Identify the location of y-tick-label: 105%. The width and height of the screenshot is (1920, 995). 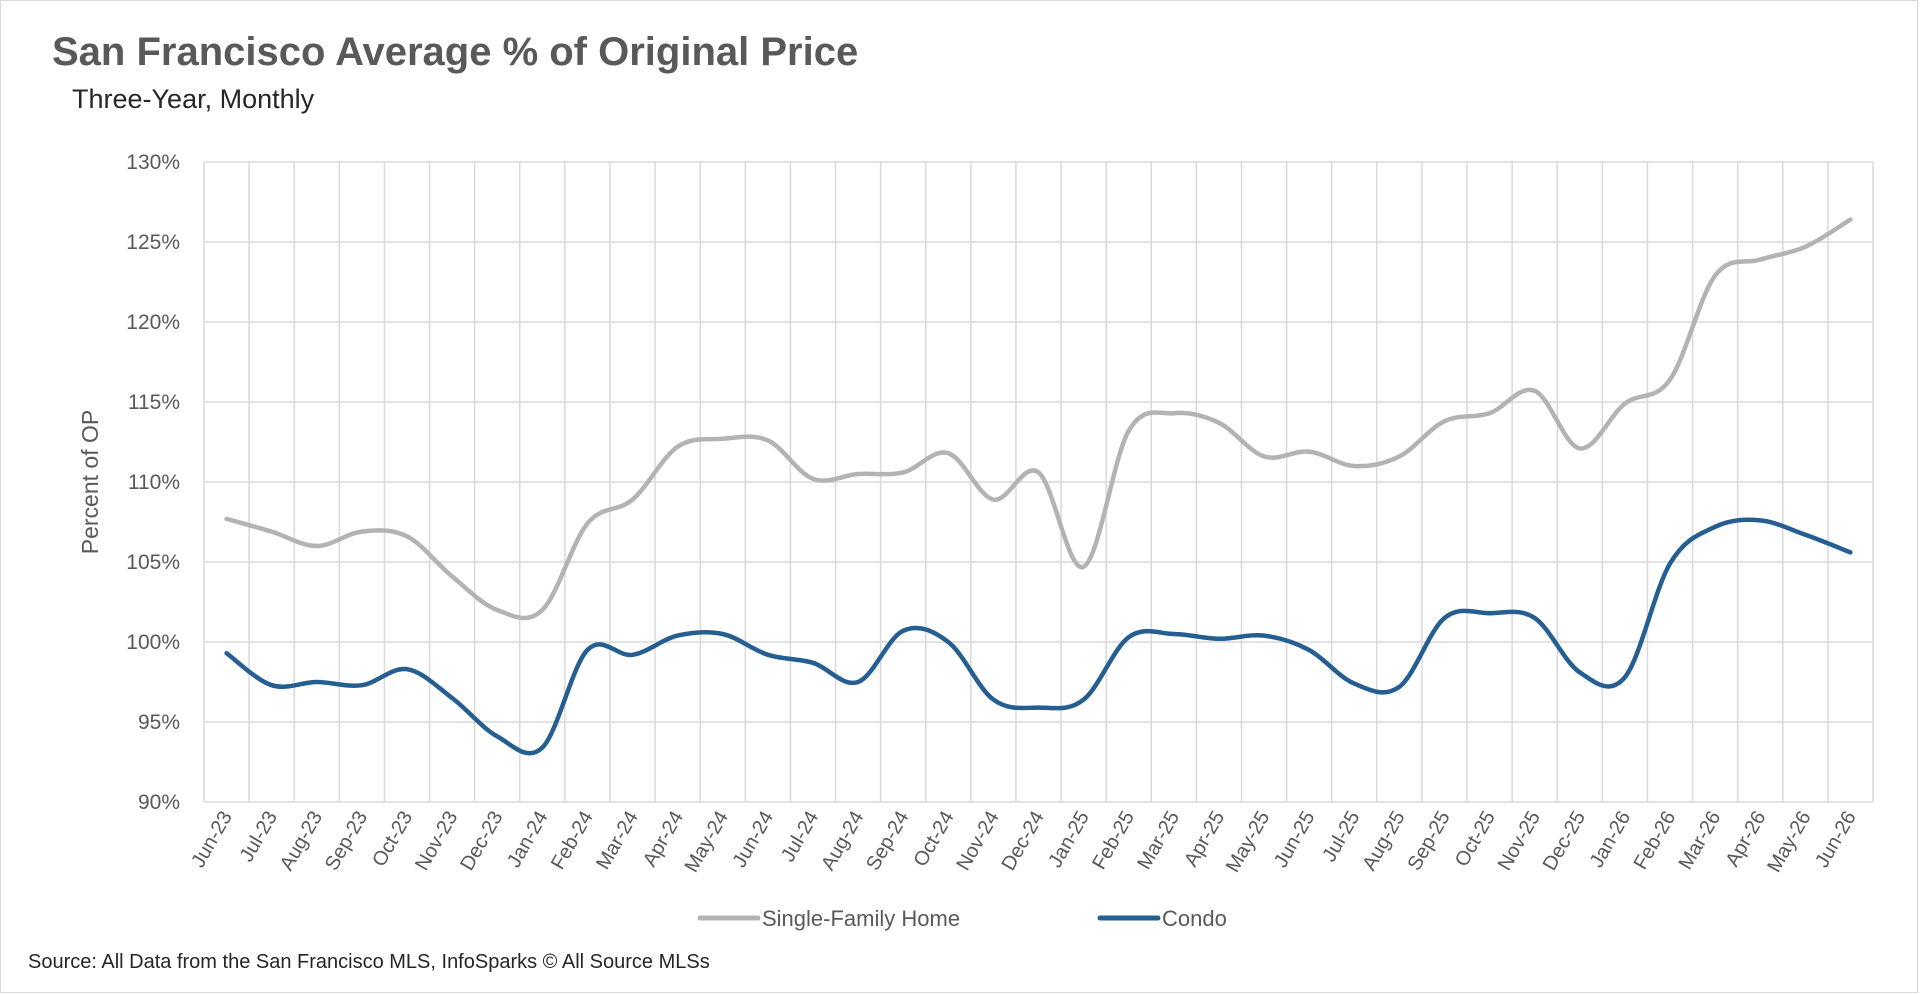
(153, 562).